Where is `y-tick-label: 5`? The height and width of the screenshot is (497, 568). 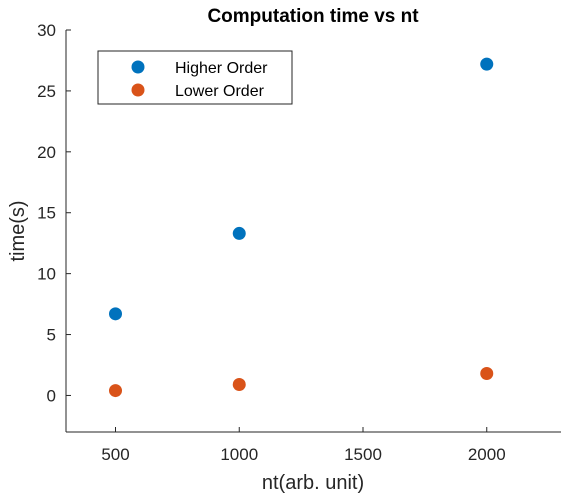 y-tick-label: 5 is located at coordinates (51, 335).